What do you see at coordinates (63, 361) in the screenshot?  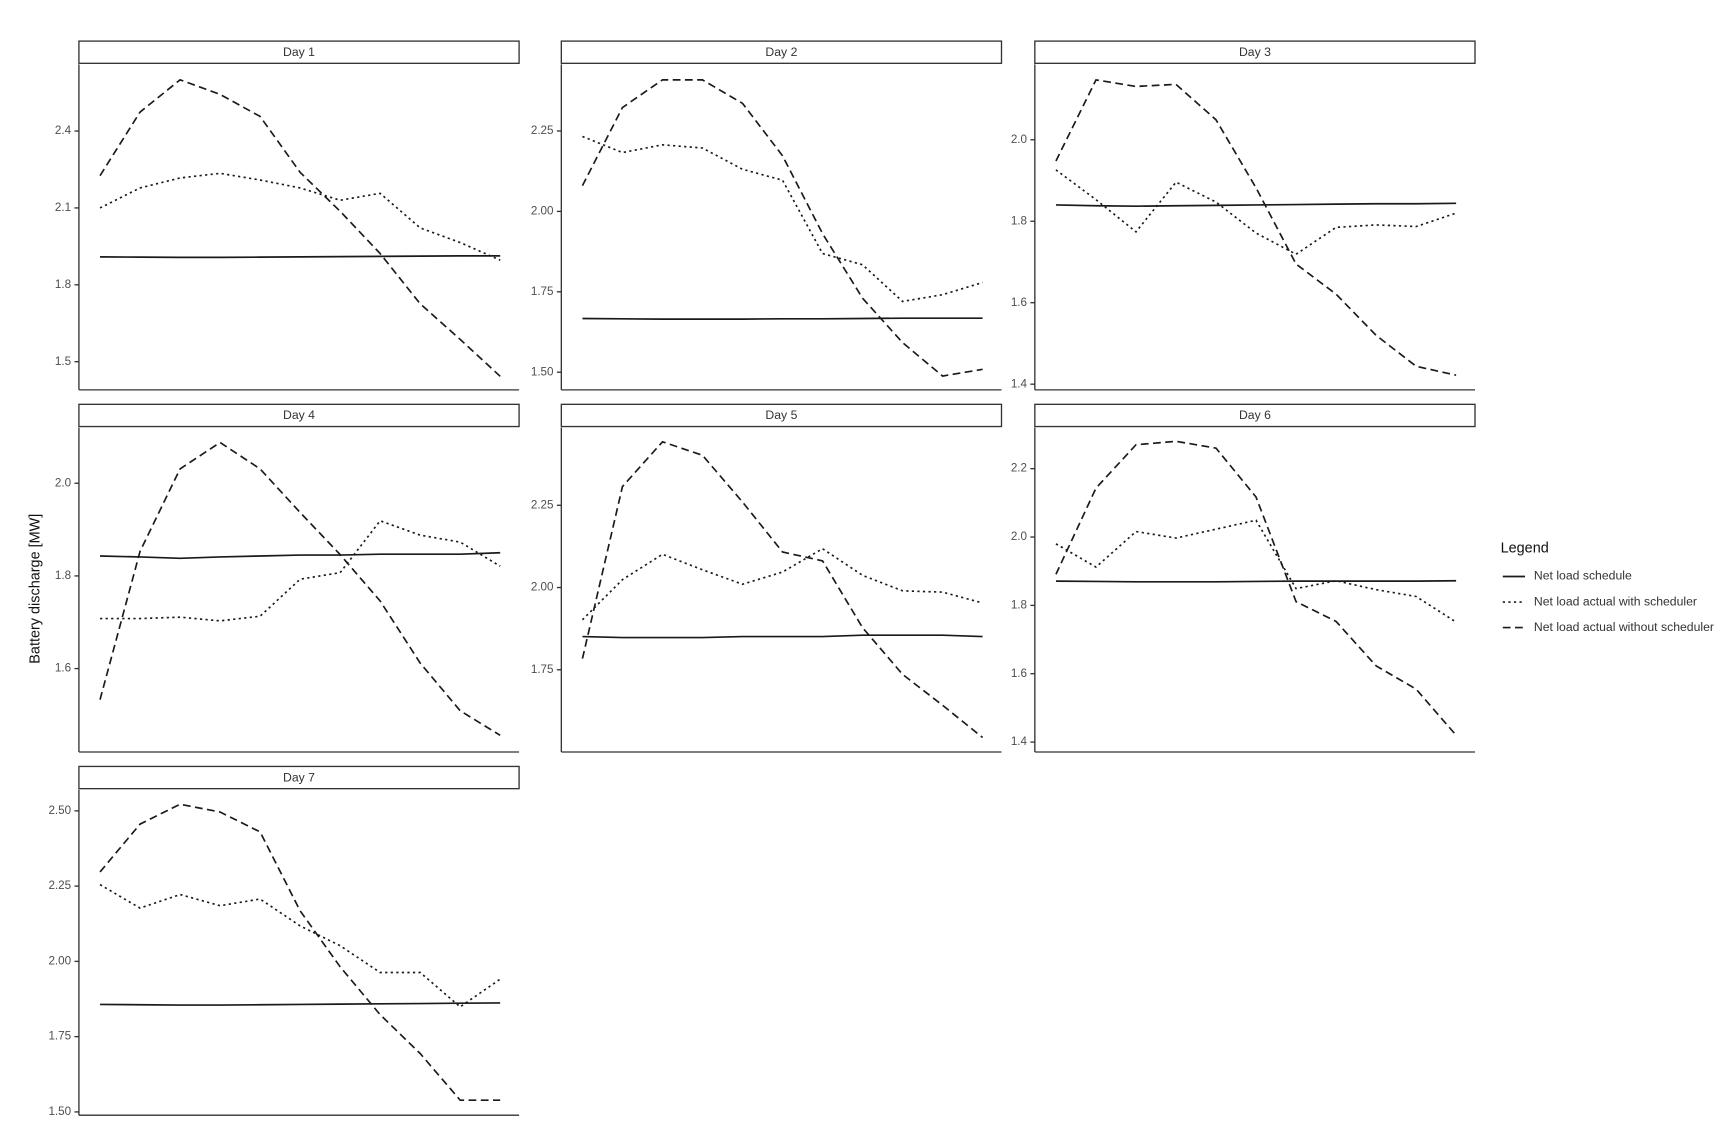 I see `y-tick-label: 1.5` at bounding box center [63, 361].